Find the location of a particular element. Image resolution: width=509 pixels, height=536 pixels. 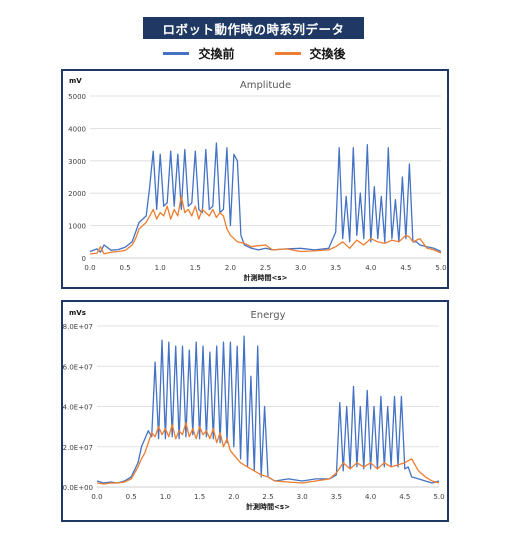

legend-label-before: 交換前 is located at coordinates (216, 53).